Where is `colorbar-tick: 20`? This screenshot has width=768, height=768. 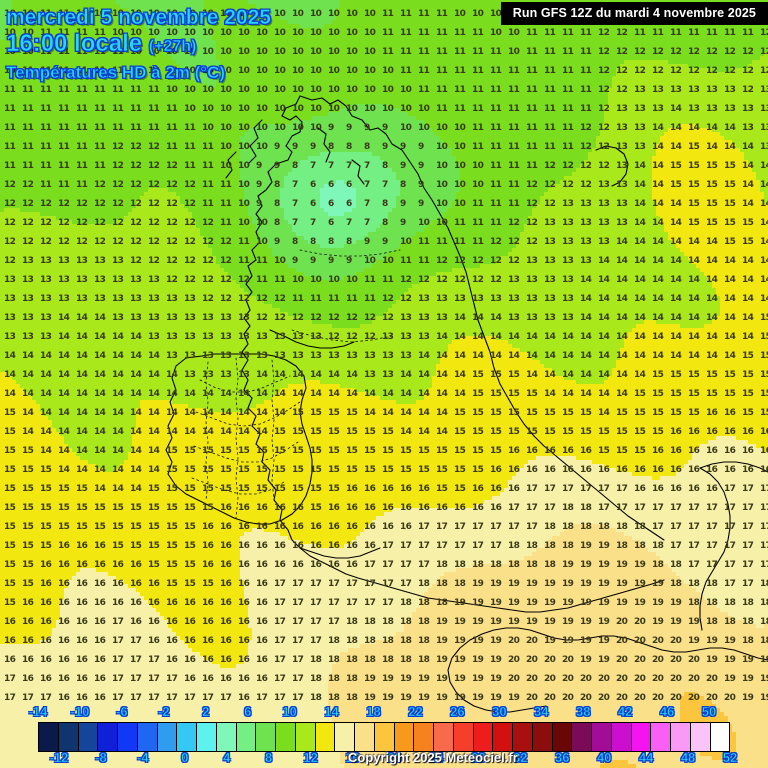
colorbar-tick: 20 is located at coordinates (394, 758).